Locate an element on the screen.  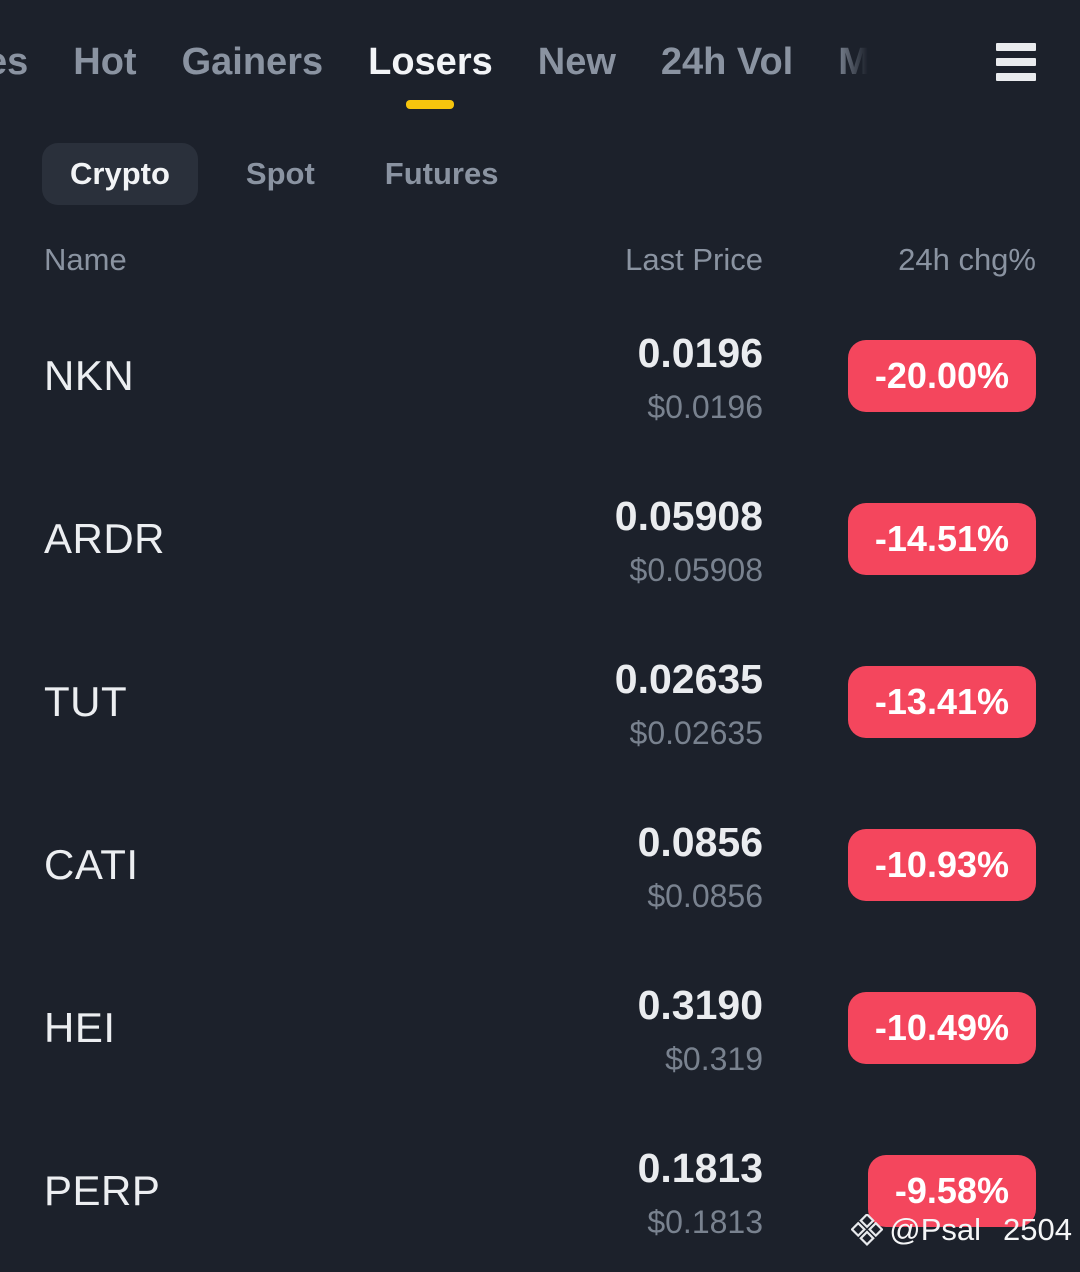
table-row: TUT 0.02635 $0.02635 -13.41% is located at coordinates (540, 701).